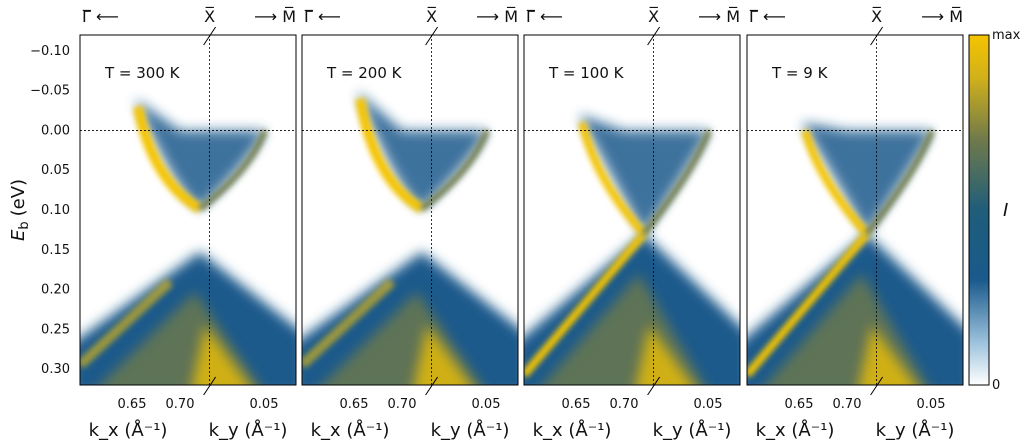 The image size is (1024, 447). I want to click on y-tick-label: 0.25, so click(55, 329).